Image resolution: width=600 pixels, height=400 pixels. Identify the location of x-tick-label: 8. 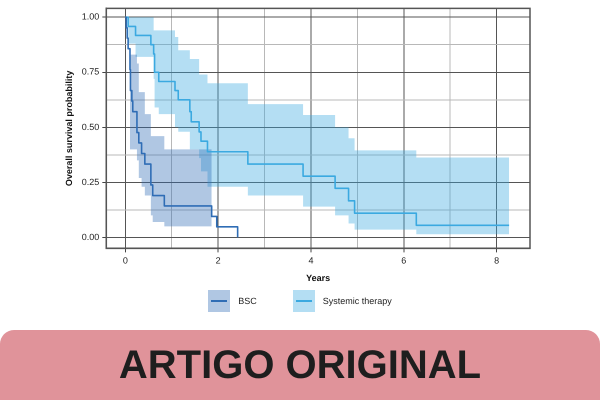
(497, 260).